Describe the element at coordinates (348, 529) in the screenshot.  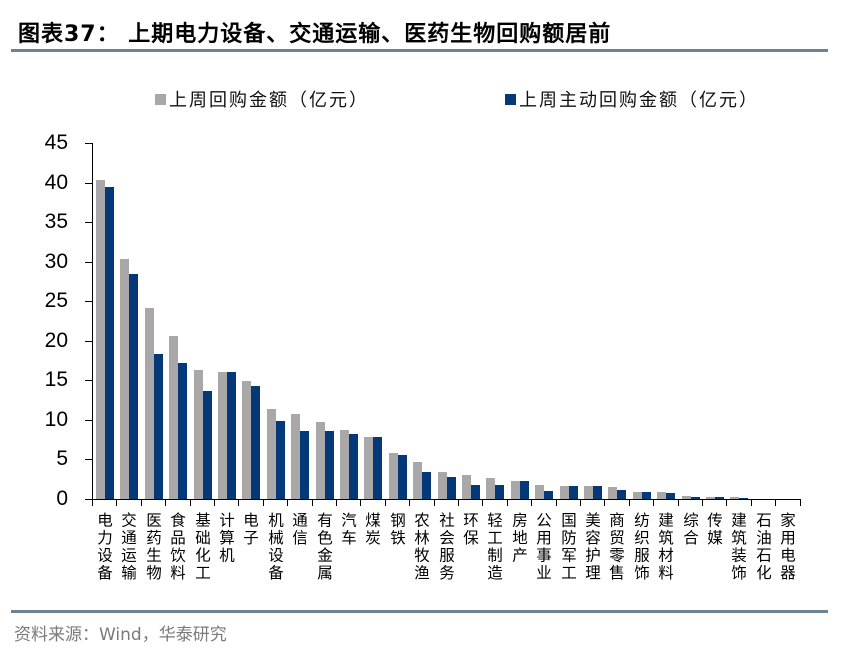
I see `x-category-label: 汽车` at that location.